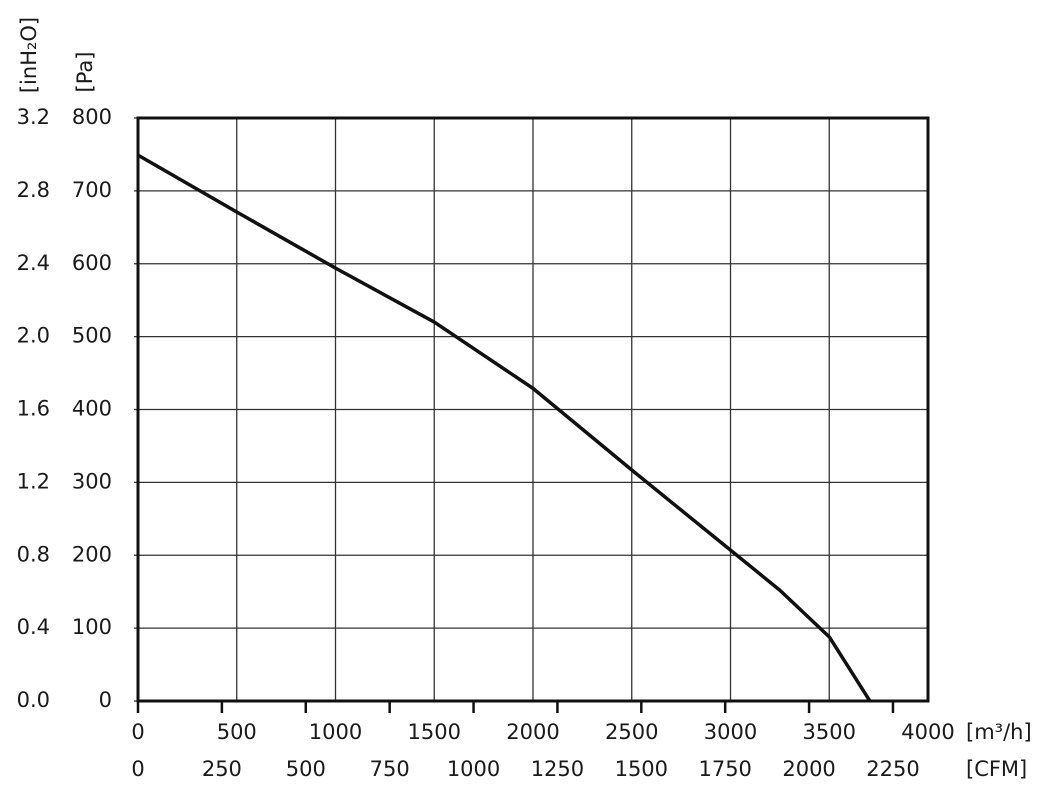 This screenshot has width=1050, height=805. What do you see at coordinates (33, 554) in the screenshot?
I see `y2-tick-label: 0.8` at bounding box center [33, 554].